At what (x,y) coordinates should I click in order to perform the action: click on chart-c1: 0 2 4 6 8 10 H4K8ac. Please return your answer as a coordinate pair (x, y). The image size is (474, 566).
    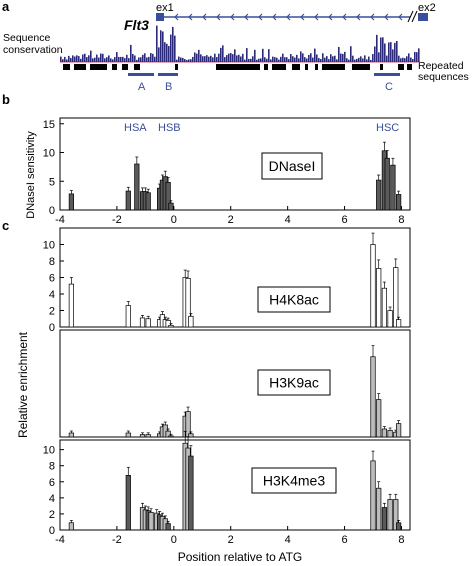
    Looking at the image, I should click on (227, 280).